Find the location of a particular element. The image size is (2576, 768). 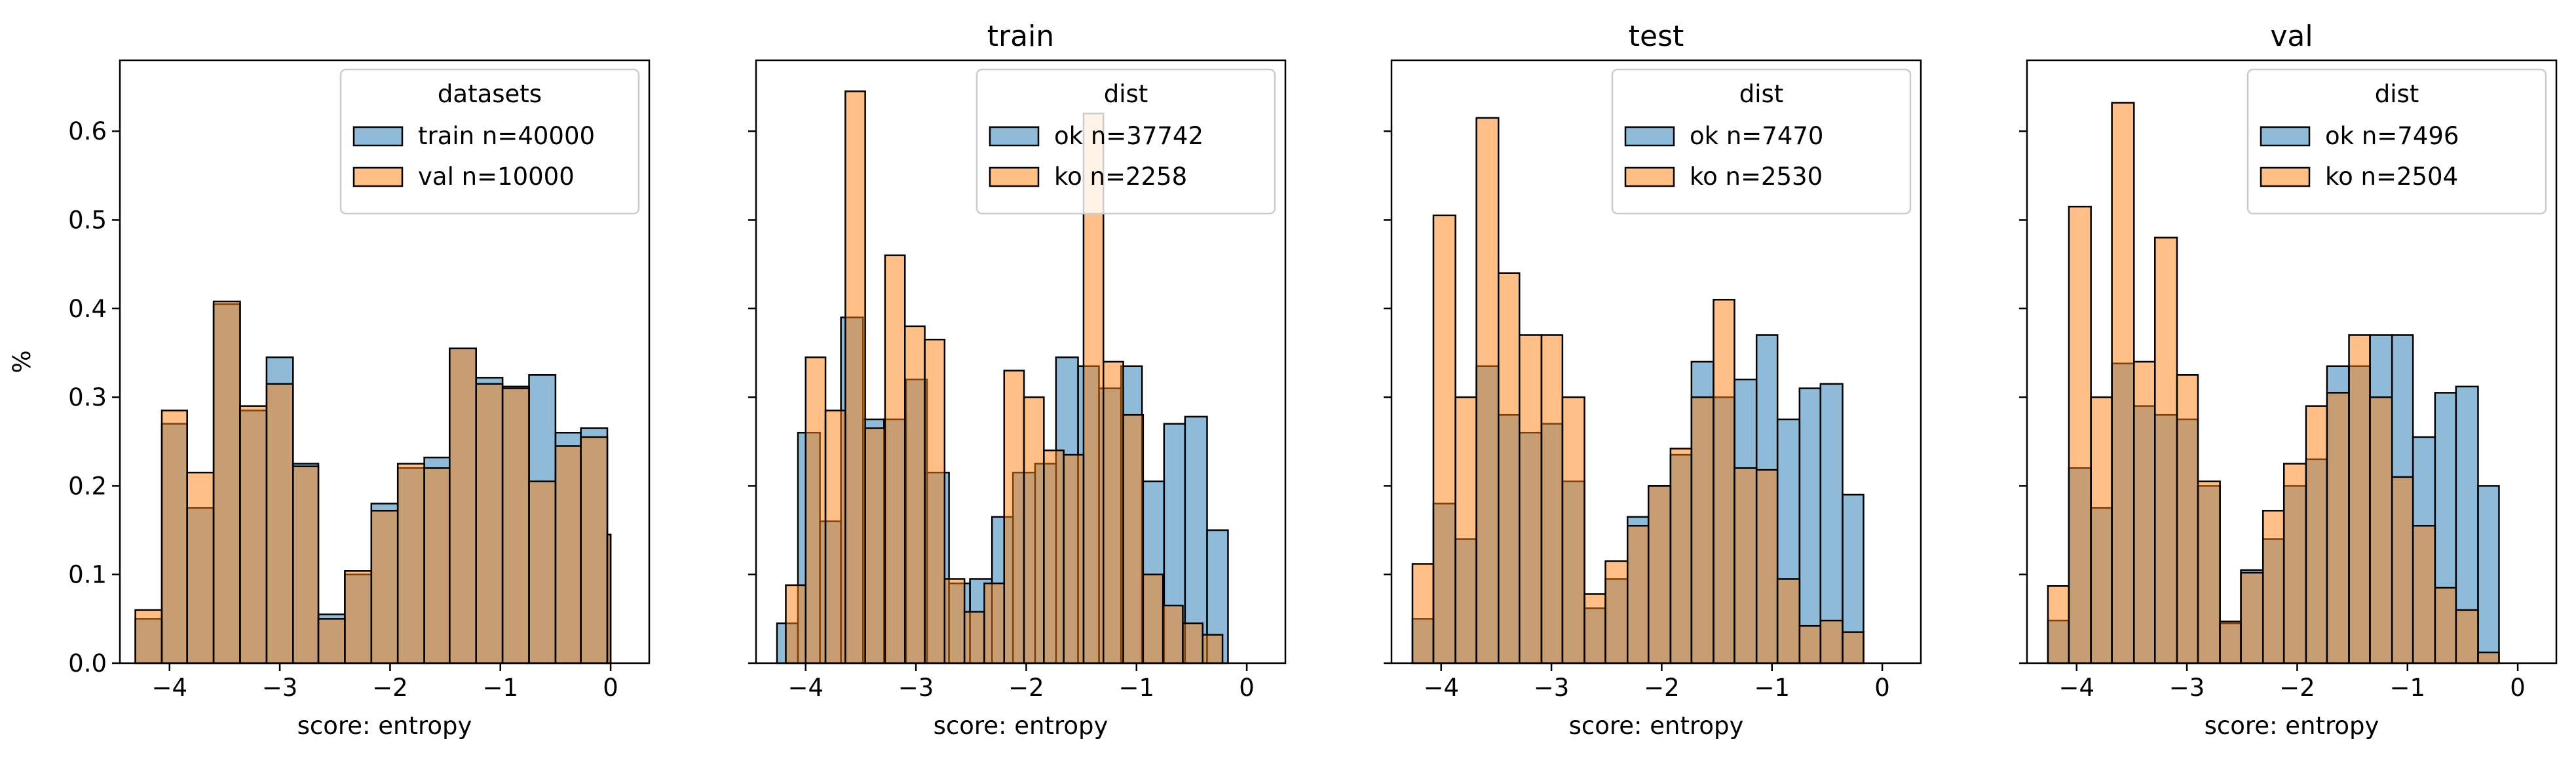

legend: datasets train n=40000 val n=10000 is located at coordinates (490, 141).